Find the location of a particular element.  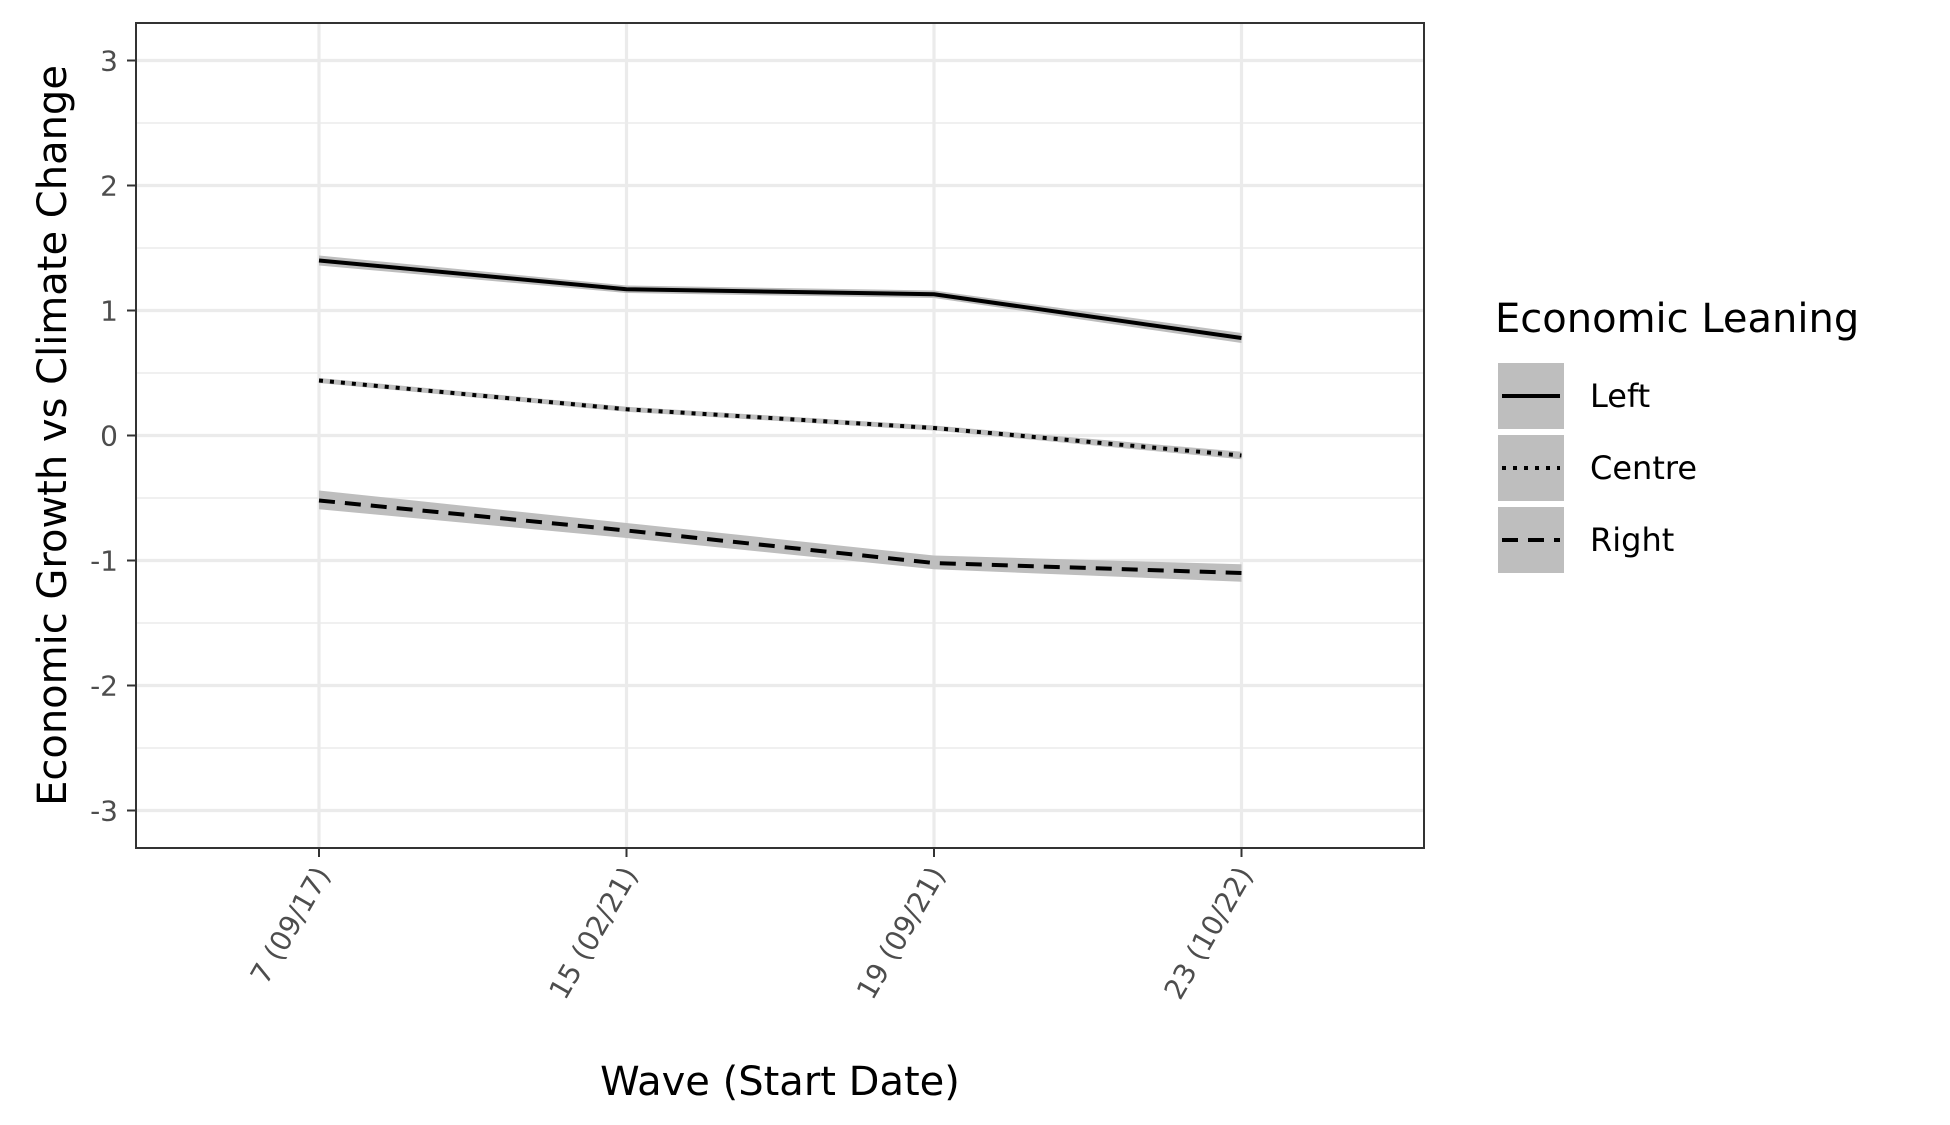

legend-label-right: Right is located at coordinates (1632, 540).